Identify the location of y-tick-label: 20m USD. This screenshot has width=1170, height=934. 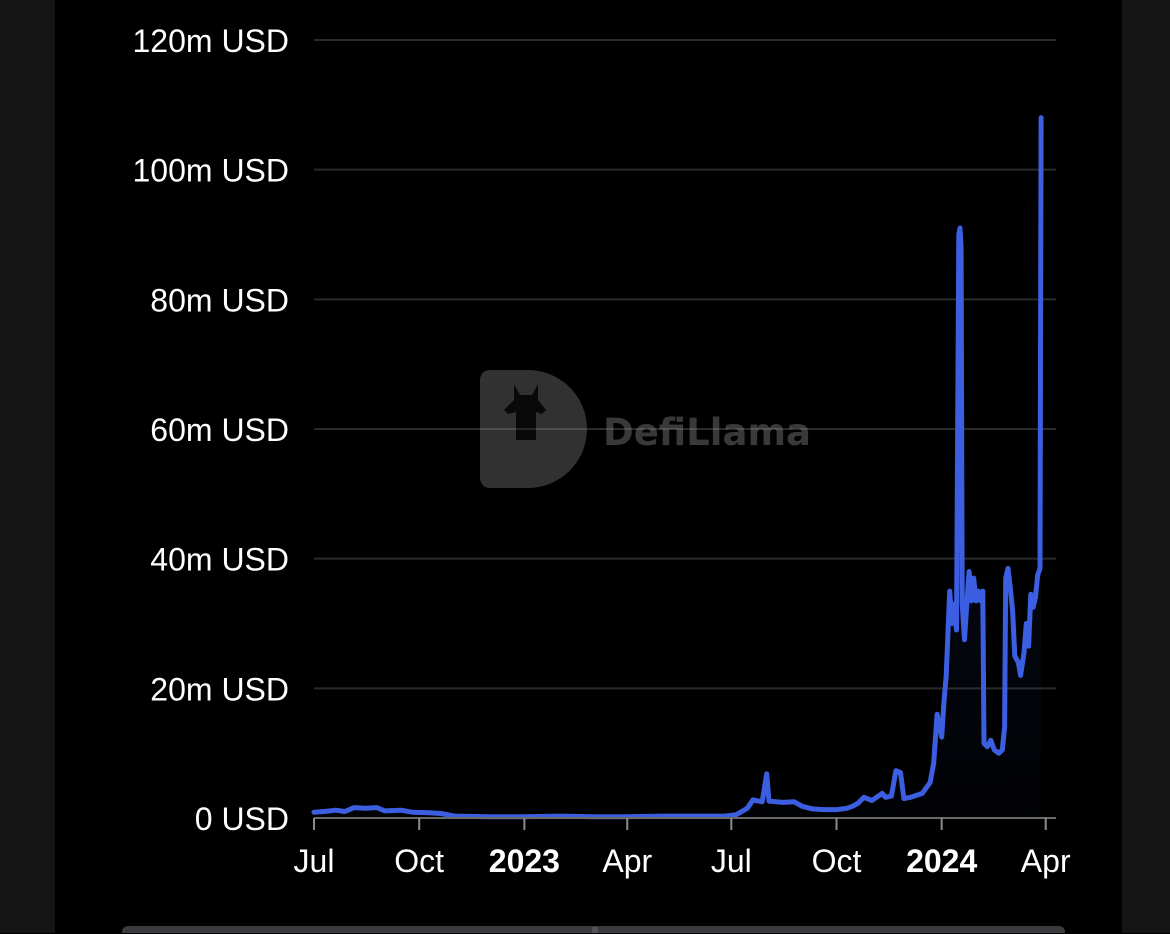
(219, 689).